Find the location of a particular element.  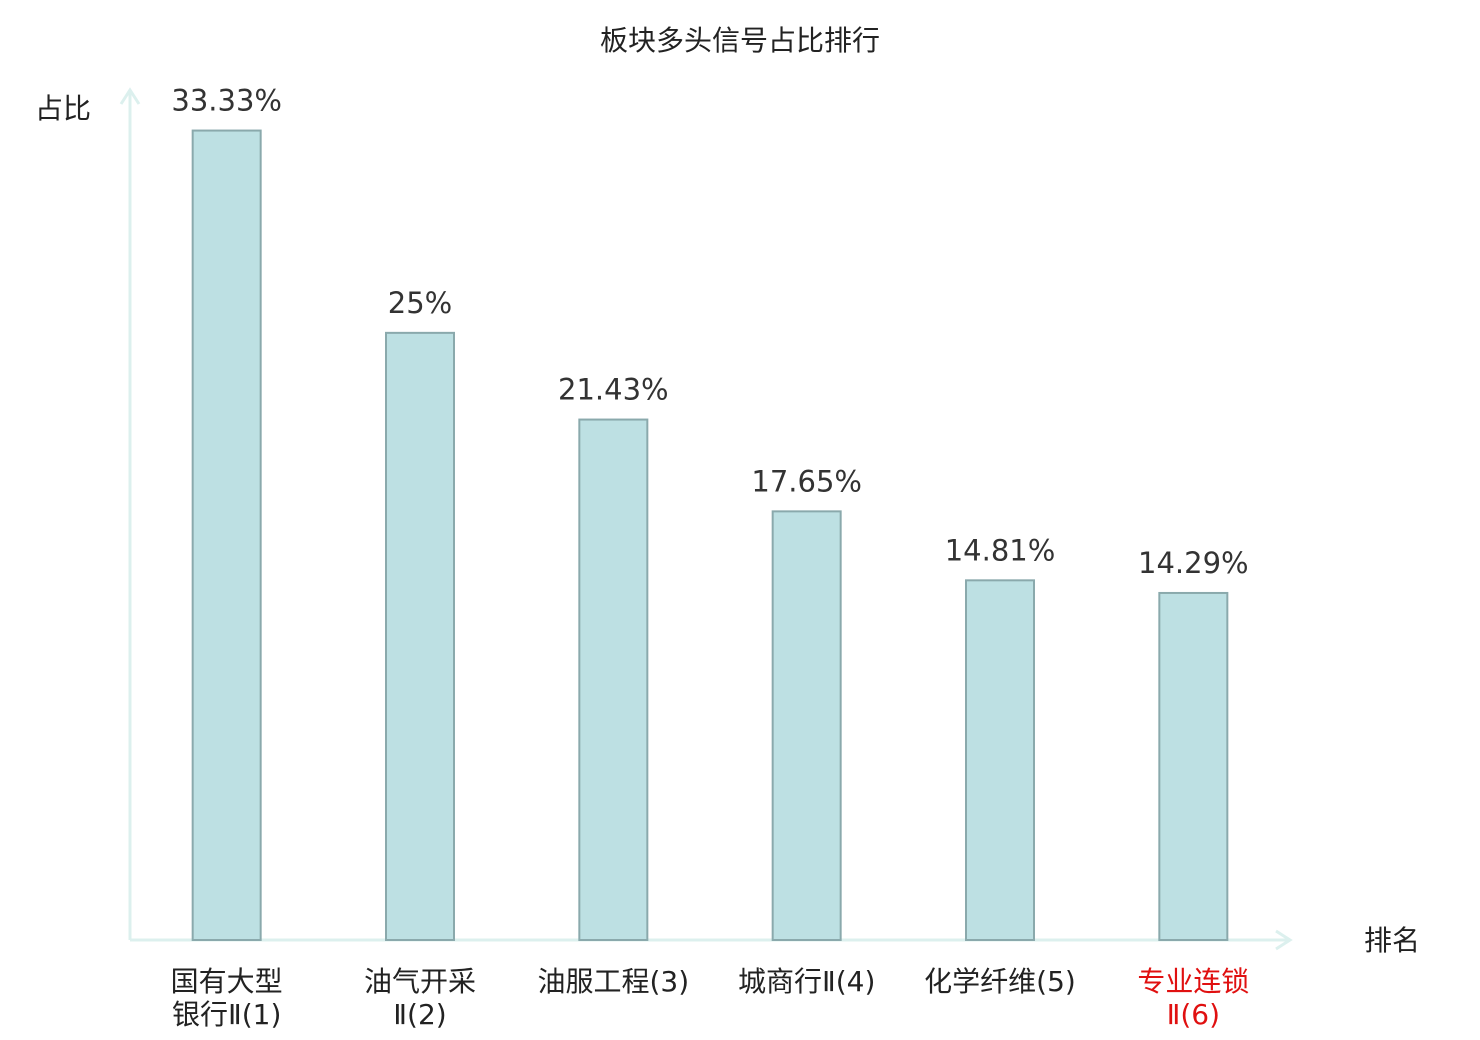

value-label: 33.33% is located at coordinates (226, 101).